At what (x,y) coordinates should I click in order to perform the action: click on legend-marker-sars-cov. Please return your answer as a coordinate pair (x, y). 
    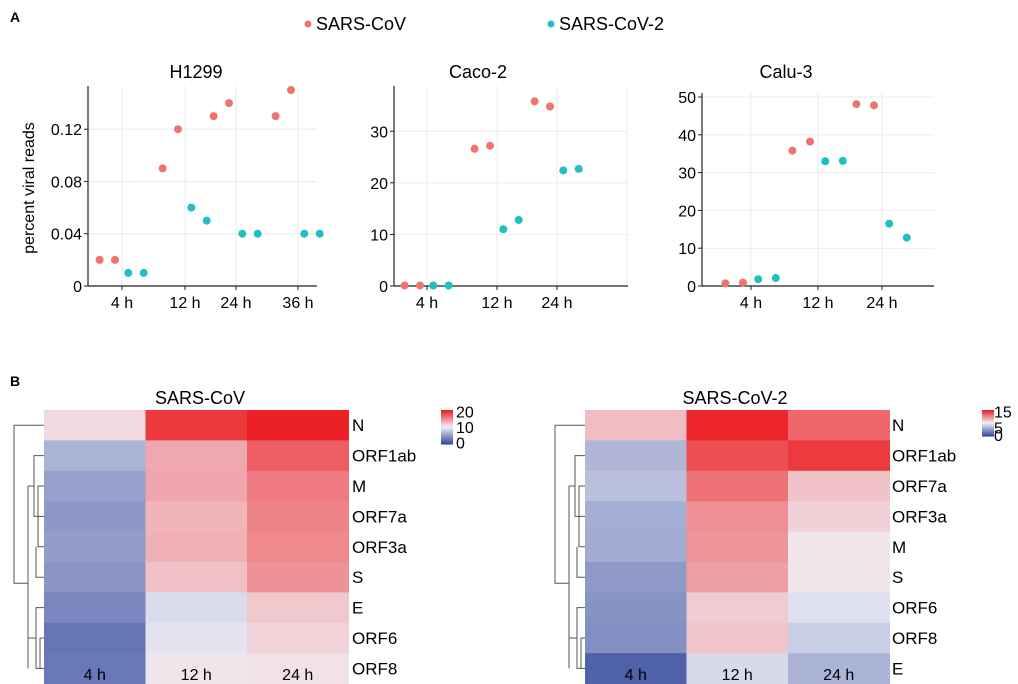
    Looking at the image, I should click on (308, 24).